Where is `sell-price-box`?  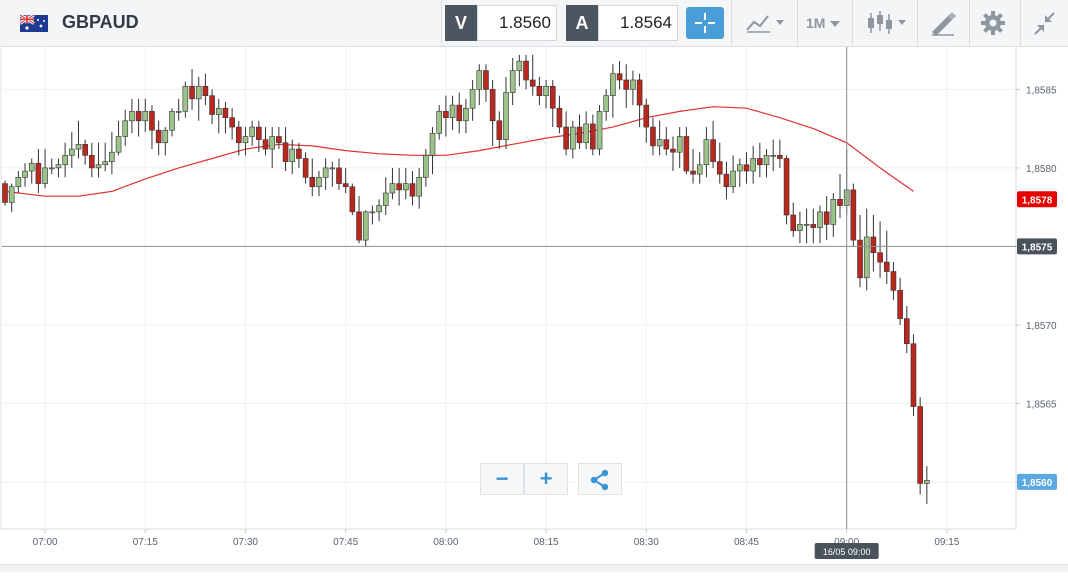
sell-price-box is located at coordinates (517, 23).